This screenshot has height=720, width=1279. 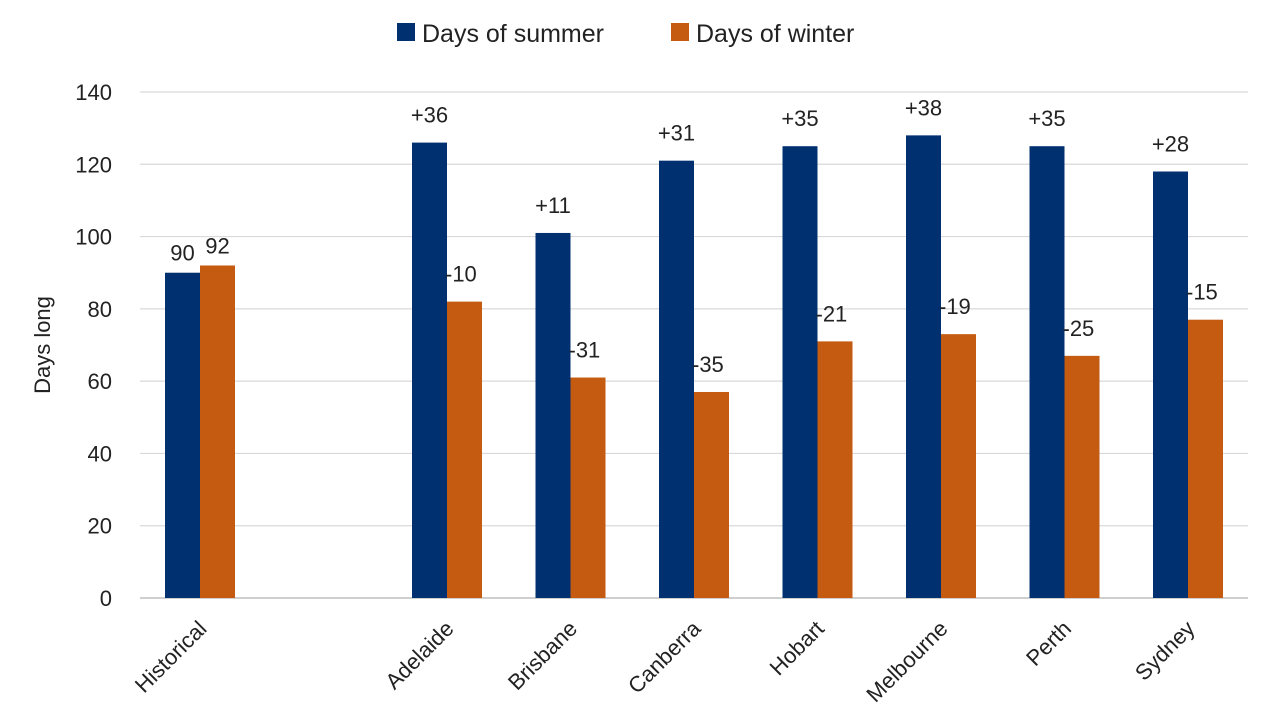 I want to click on bar-days-of-summer-hobart, so click(x=800, y=372).